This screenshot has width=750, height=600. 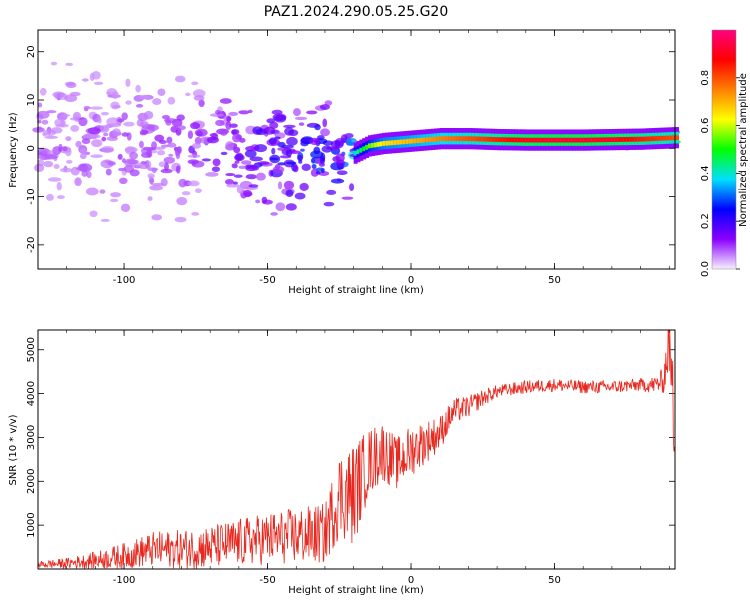 I want to click on snr-y-tick-label: 1000, so click(x=31, y=524).